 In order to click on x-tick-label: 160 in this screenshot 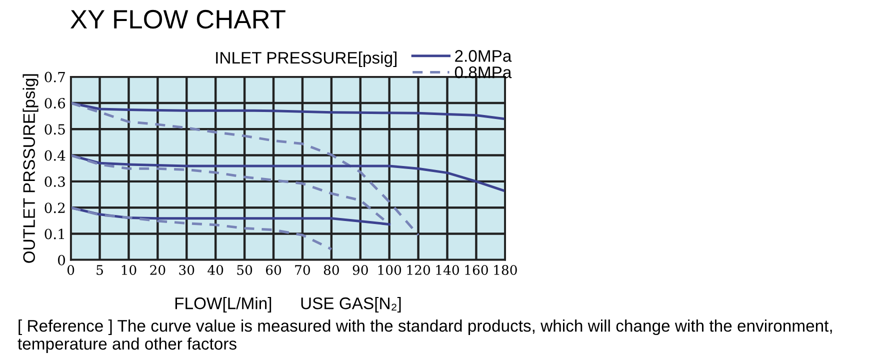, I will do `click(476, 270)`.